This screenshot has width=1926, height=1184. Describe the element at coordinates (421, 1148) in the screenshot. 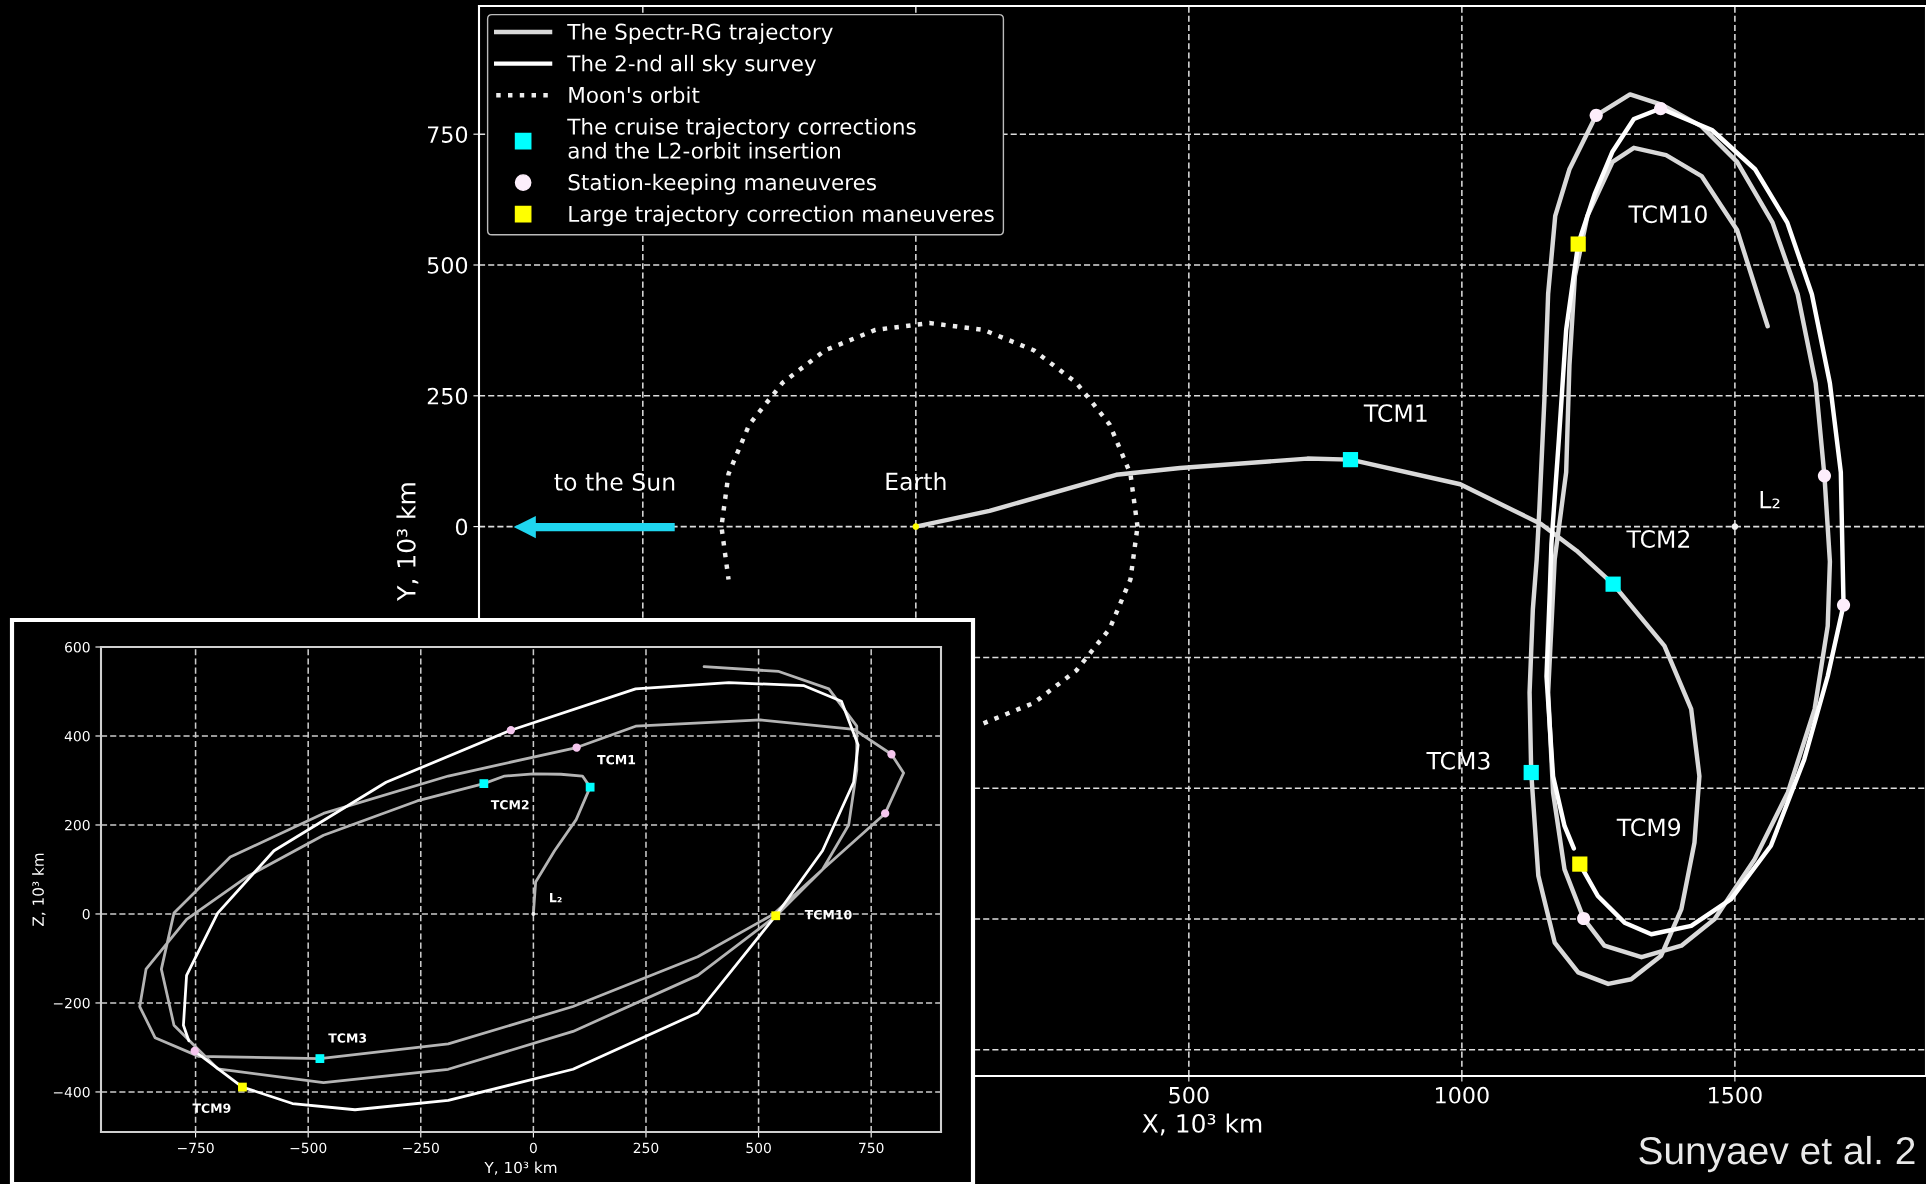

I see `x-tick-label: −250` at that location.